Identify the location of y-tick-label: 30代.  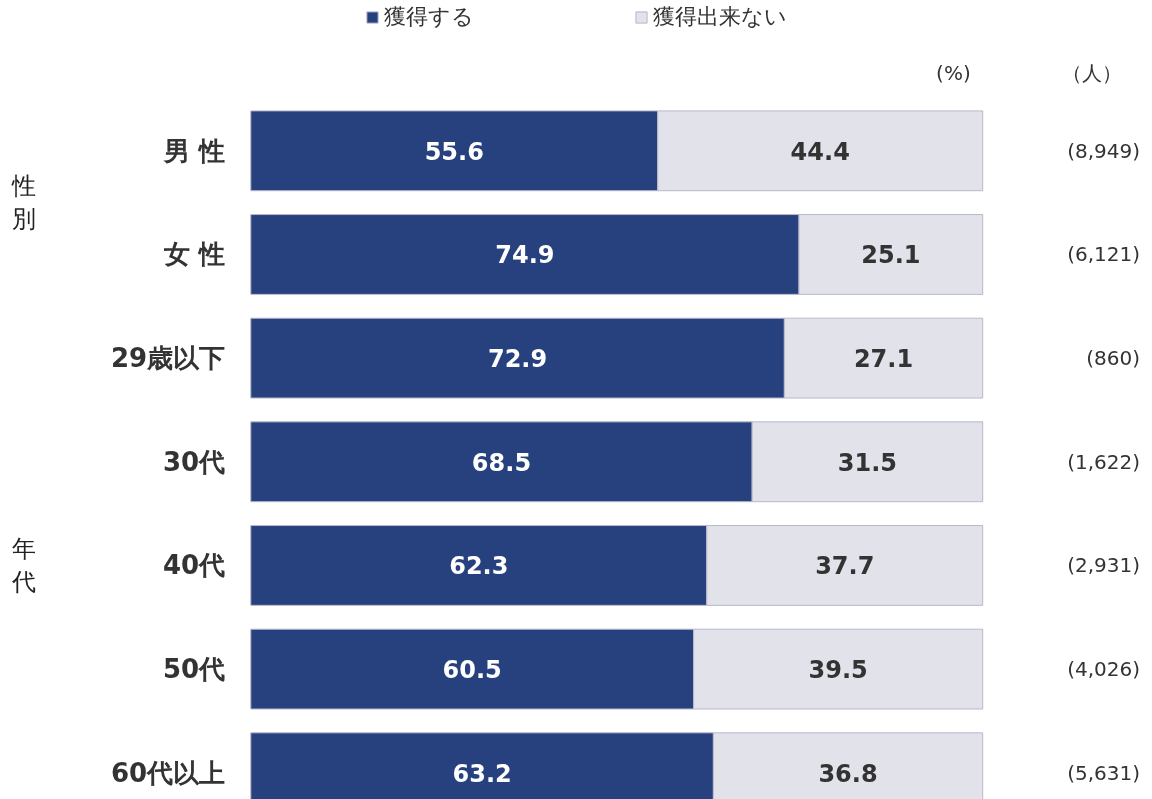
(194, 461).